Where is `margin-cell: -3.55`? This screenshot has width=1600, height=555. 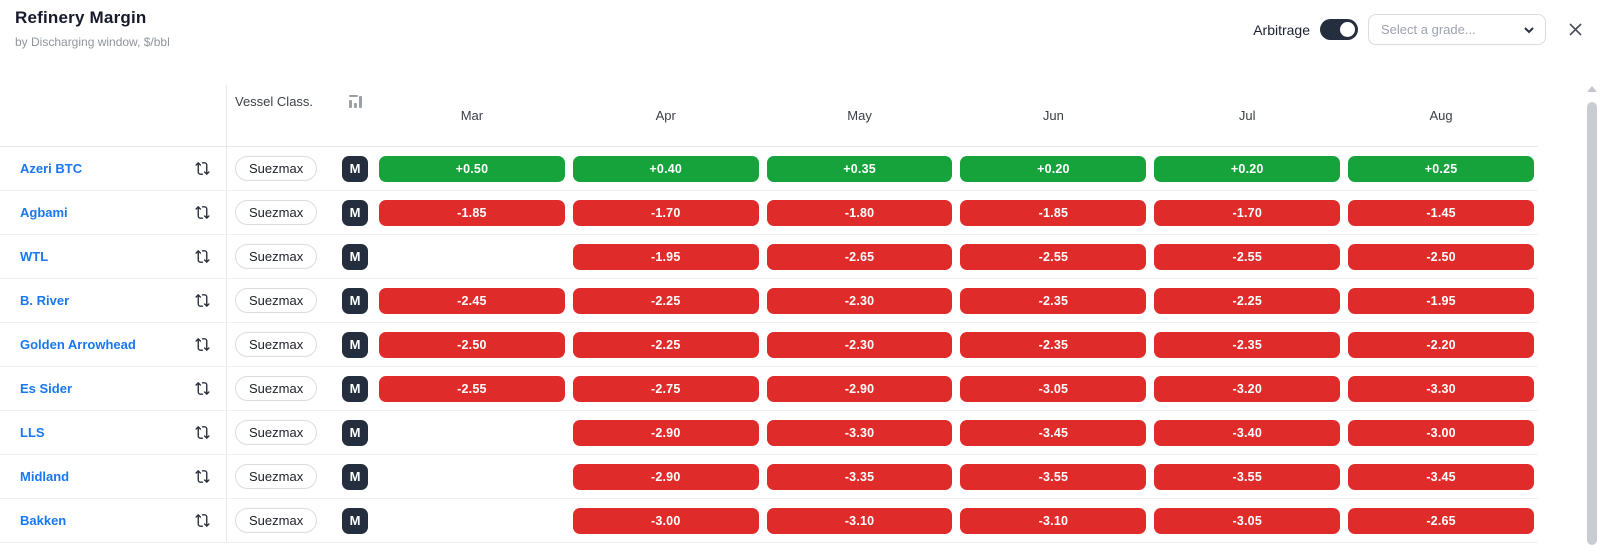 margin-cell: -3.55 is located at coordinates (1247, 476).